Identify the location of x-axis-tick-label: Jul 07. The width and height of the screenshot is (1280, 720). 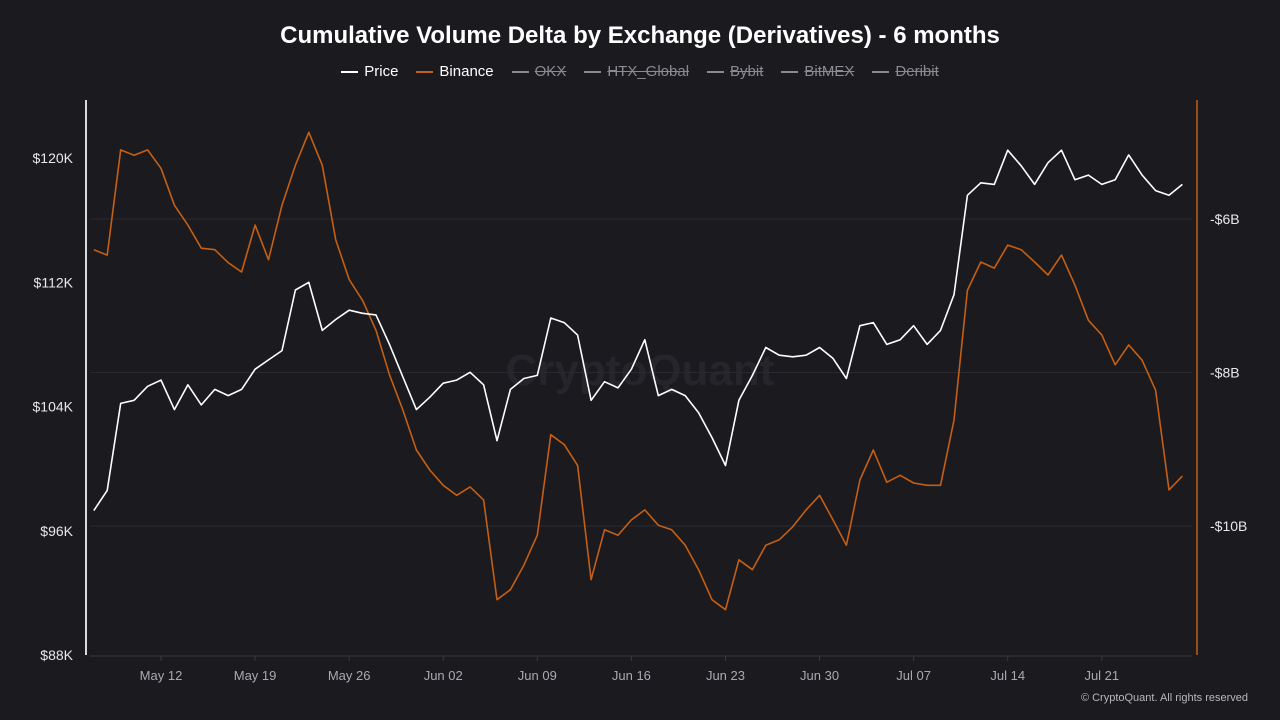
(913, 675).